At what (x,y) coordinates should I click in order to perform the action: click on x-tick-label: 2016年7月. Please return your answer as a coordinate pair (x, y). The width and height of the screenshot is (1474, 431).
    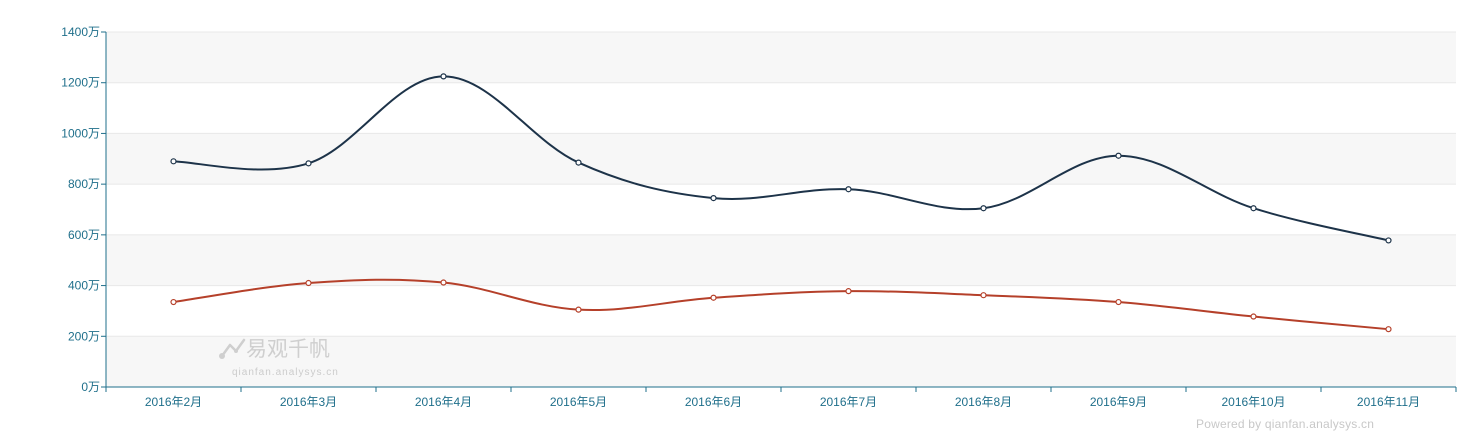
    Looking at the image, I should click on (848, 402).